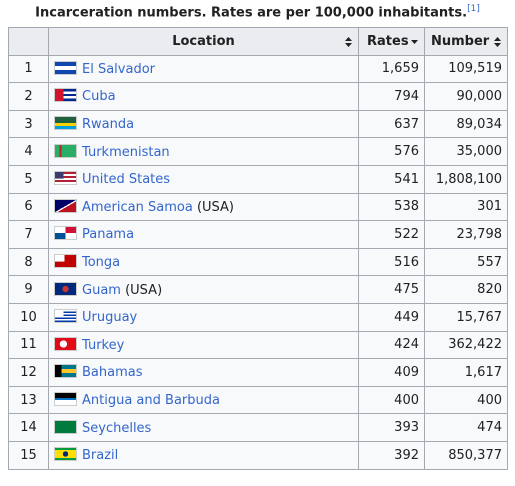 This screenshot has height=486, width=515. What do you see at coordinates (466, 317) in the screenshot?
I see `number-cell: 15,767` at bounding box center [466, 317].